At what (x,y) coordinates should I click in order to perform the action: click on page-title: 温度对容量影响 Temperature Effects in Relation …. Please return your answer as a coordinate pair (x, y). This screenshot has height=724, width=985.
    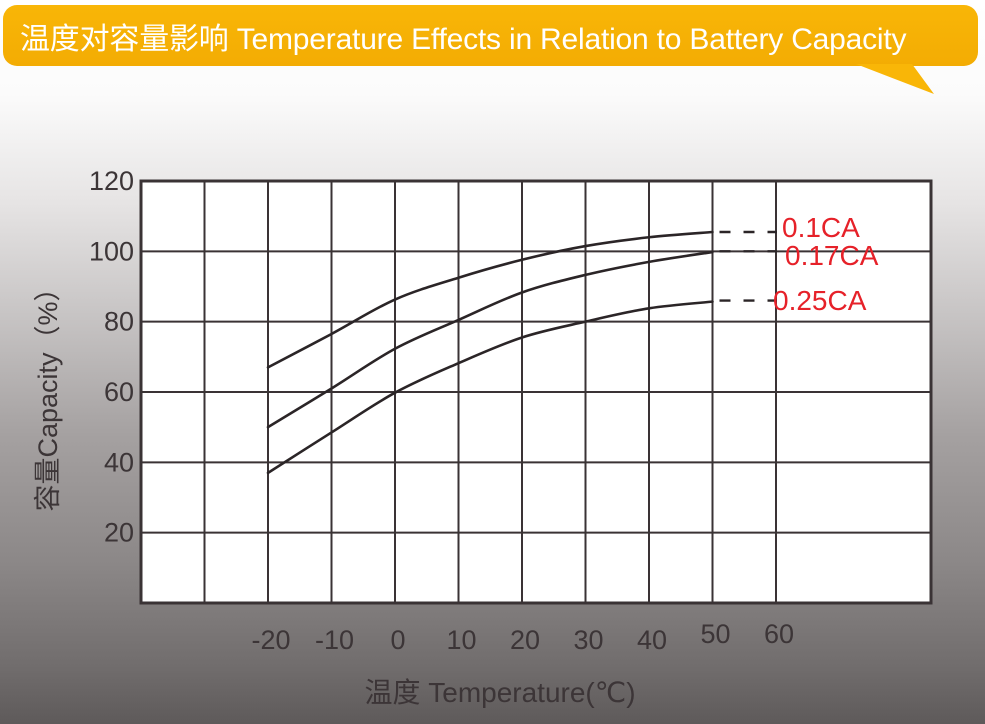
    Looking at the image, I should click on (463, 39).